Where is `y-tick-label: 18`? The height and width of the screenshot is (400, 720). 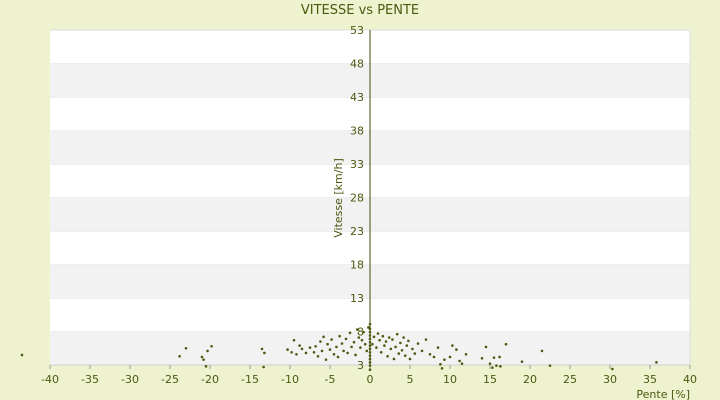 y-tick-label: 18 is located at coordinates (357, 265).